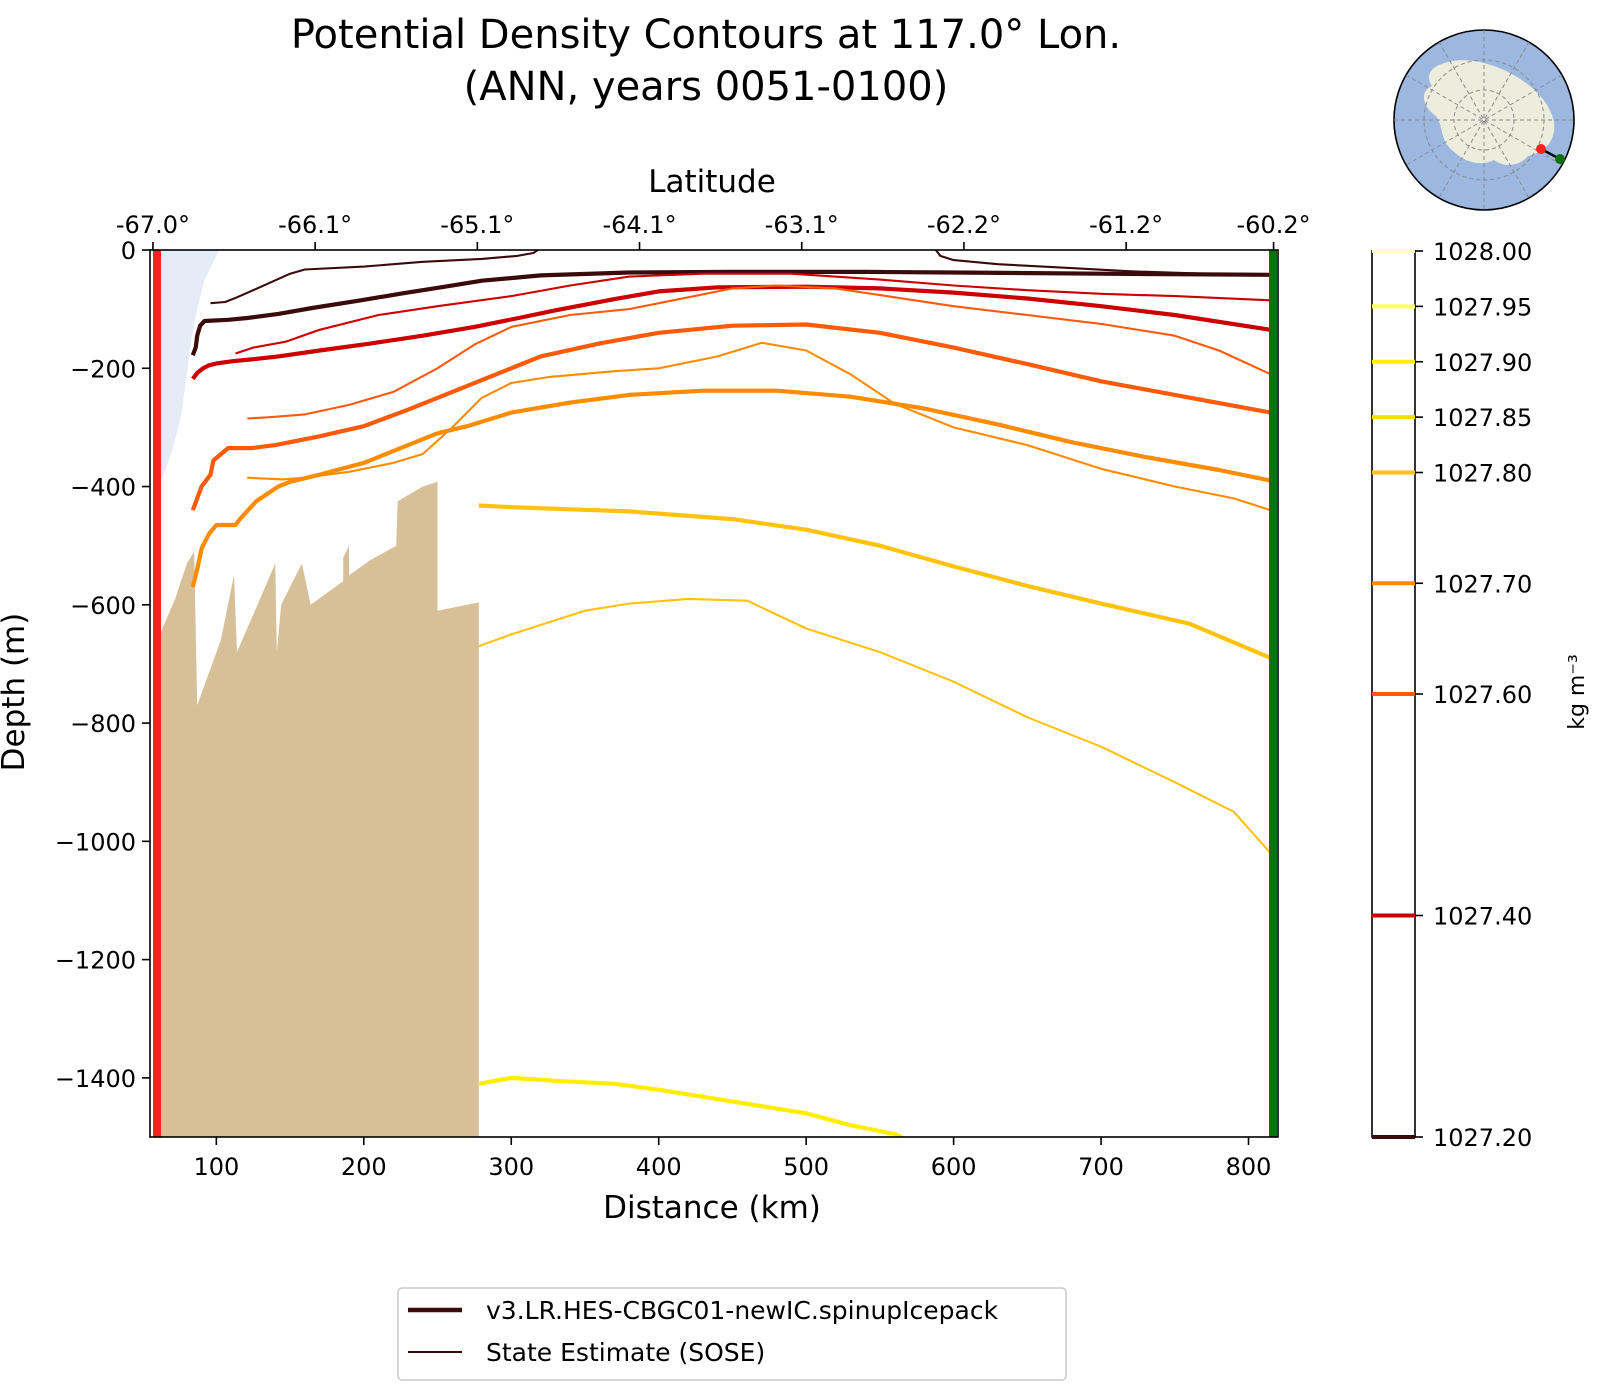 This screenshot has height=1400, width=1600. I want to click on colorbar-tick-label: 1027.90, so click(1482, 363).